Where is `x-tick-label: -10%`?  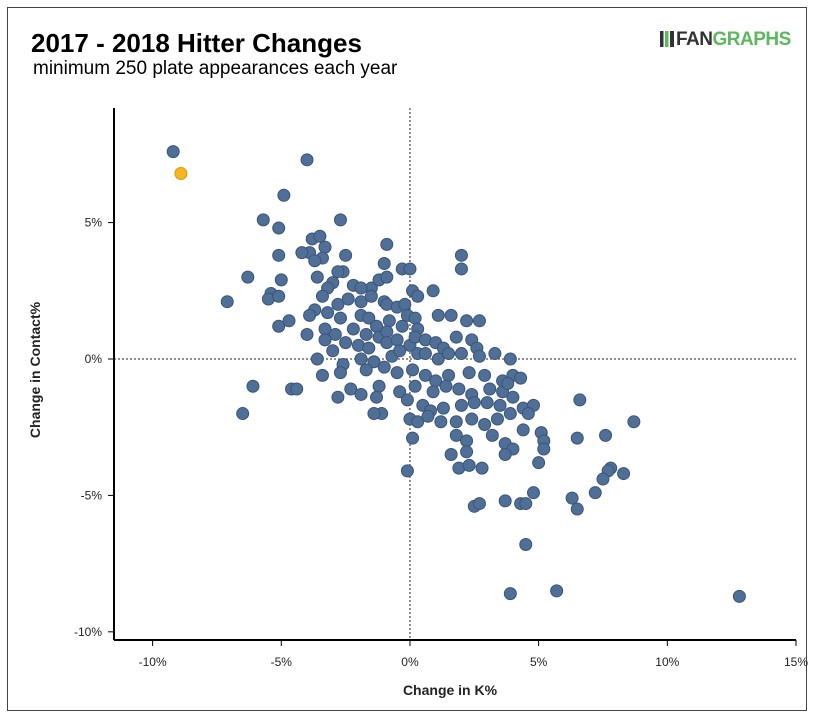
x-tick-label: -10% is located at coordinates (153, 662).